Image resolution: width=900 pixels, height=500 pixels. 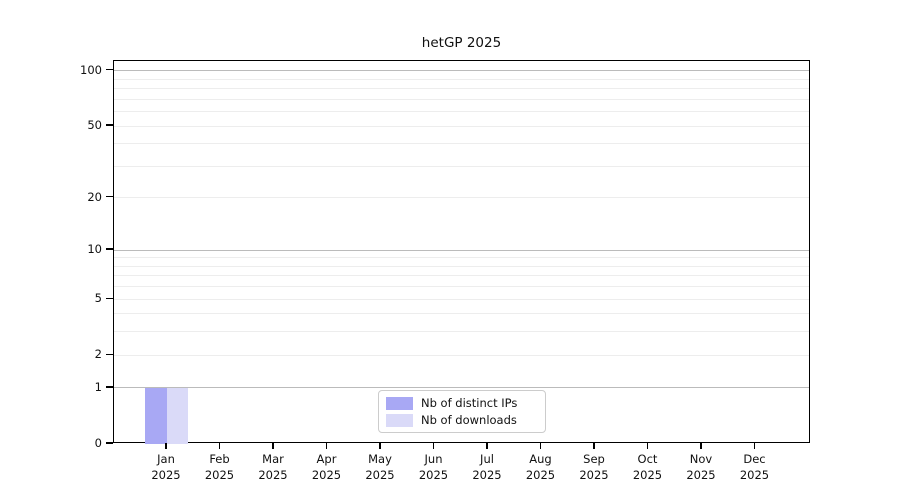 What do you see at coordinates (98, 298) in the screenshot?
I see `y-tick-label: 5` at bounding box center [98, 298].